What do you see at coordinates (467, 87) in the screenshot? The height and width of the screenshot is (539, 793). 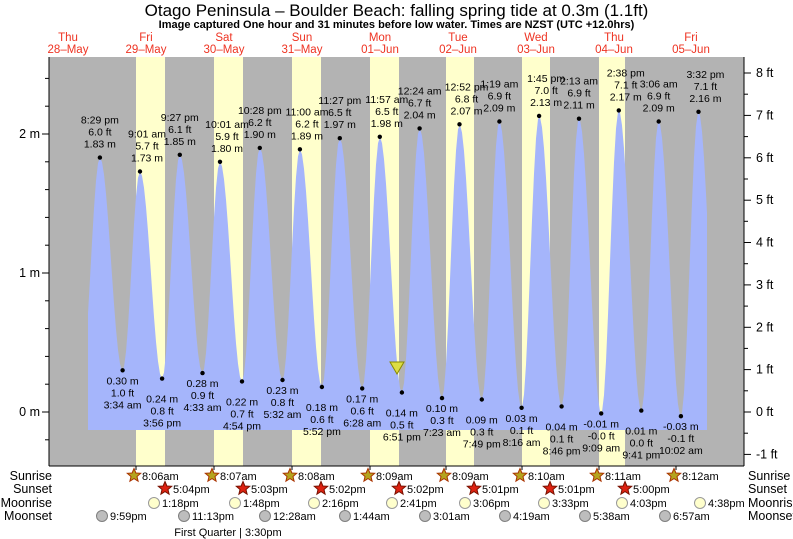 I see `high-tide-label: 12:52 pm` at bounding box center [467, 87].